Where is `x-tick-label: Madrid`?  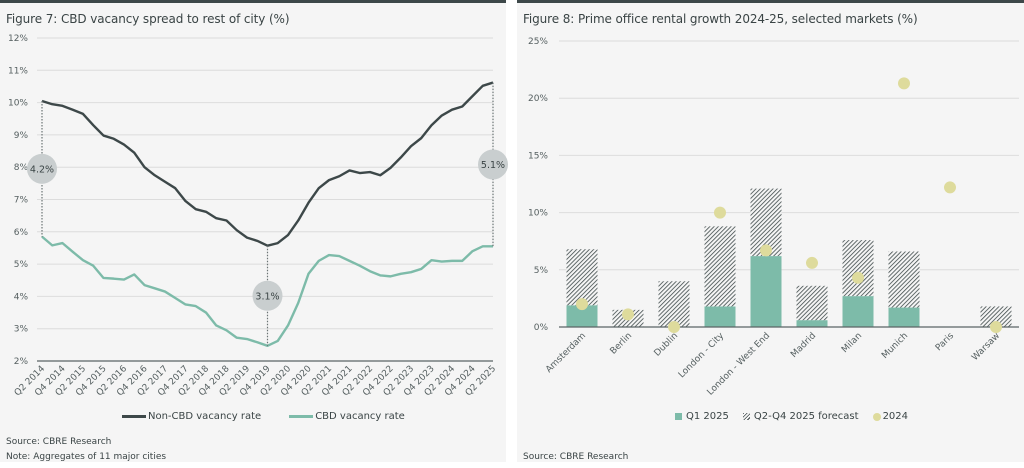 x-tick-label: Madrid is located at coordinates (803, 345).